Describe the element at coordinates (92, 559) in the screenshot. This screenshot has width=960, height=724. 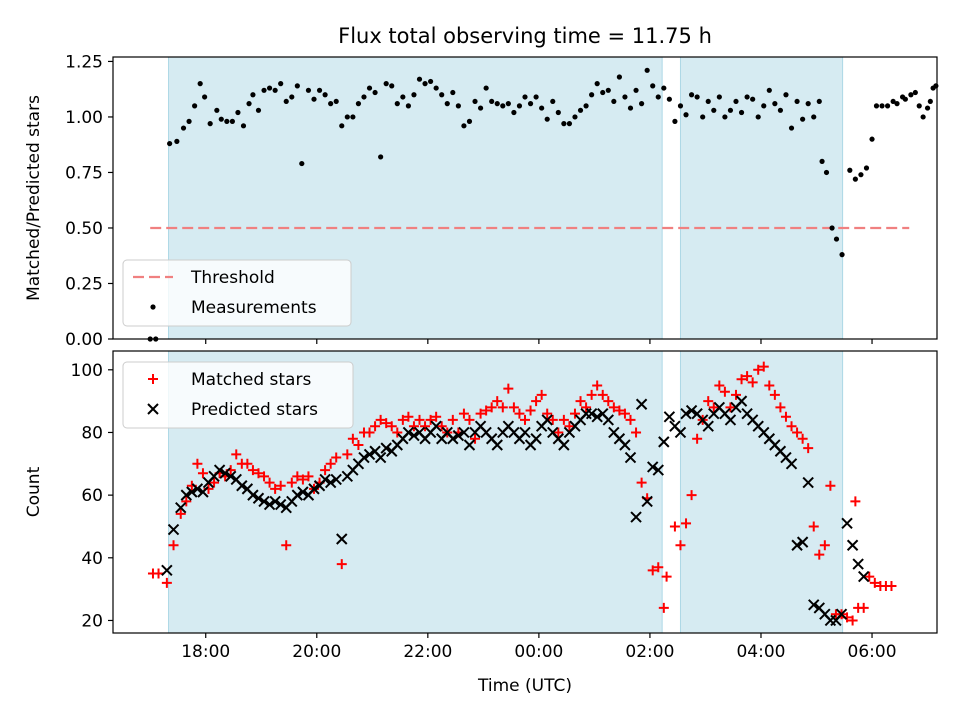
I see `y-tick-label: 40` at that location.